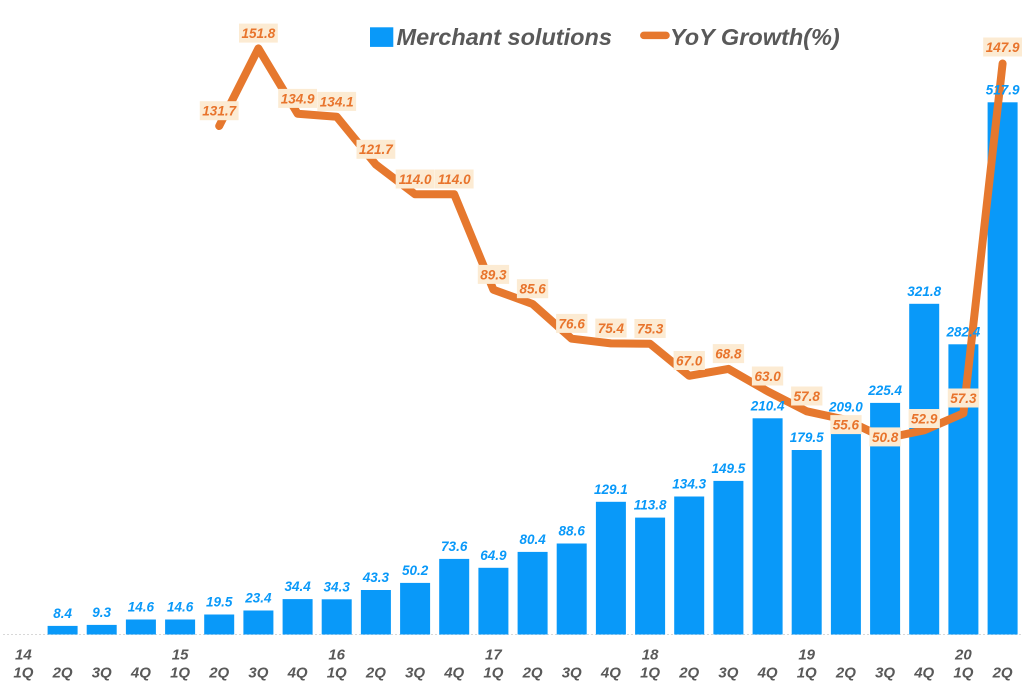 The width and height of the screenshot is (1024, 690). Describe the element at coordinates (767, 405) in the screenshot. I see `svg-text: 210.4` at that location.